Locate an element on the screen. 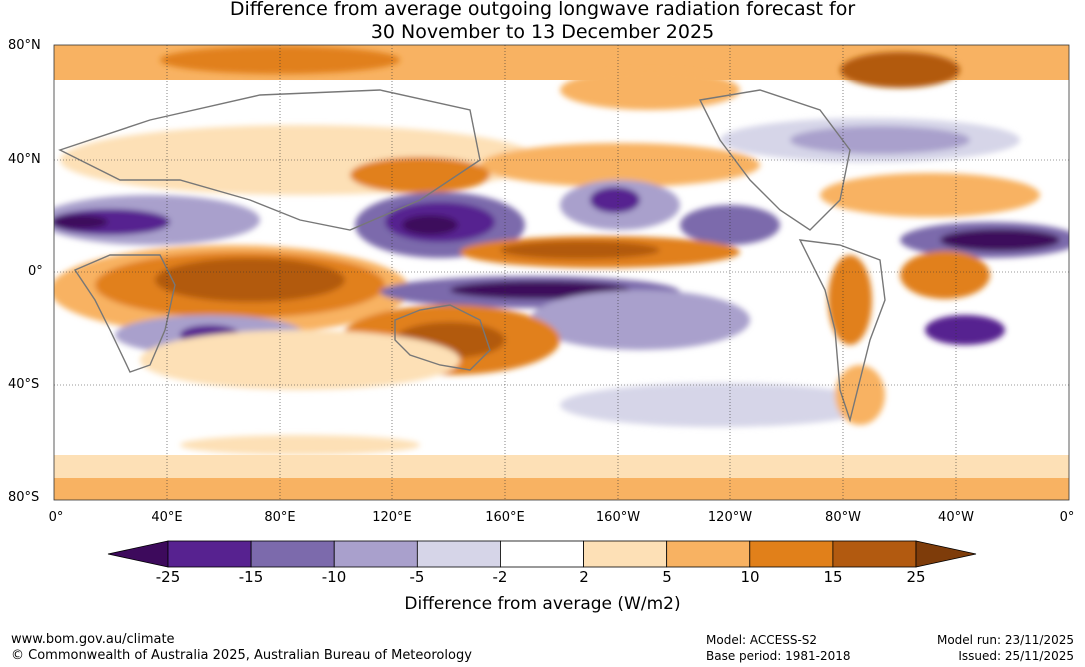  lon-label-40w: 40°W is located at coordinates (956, 517).